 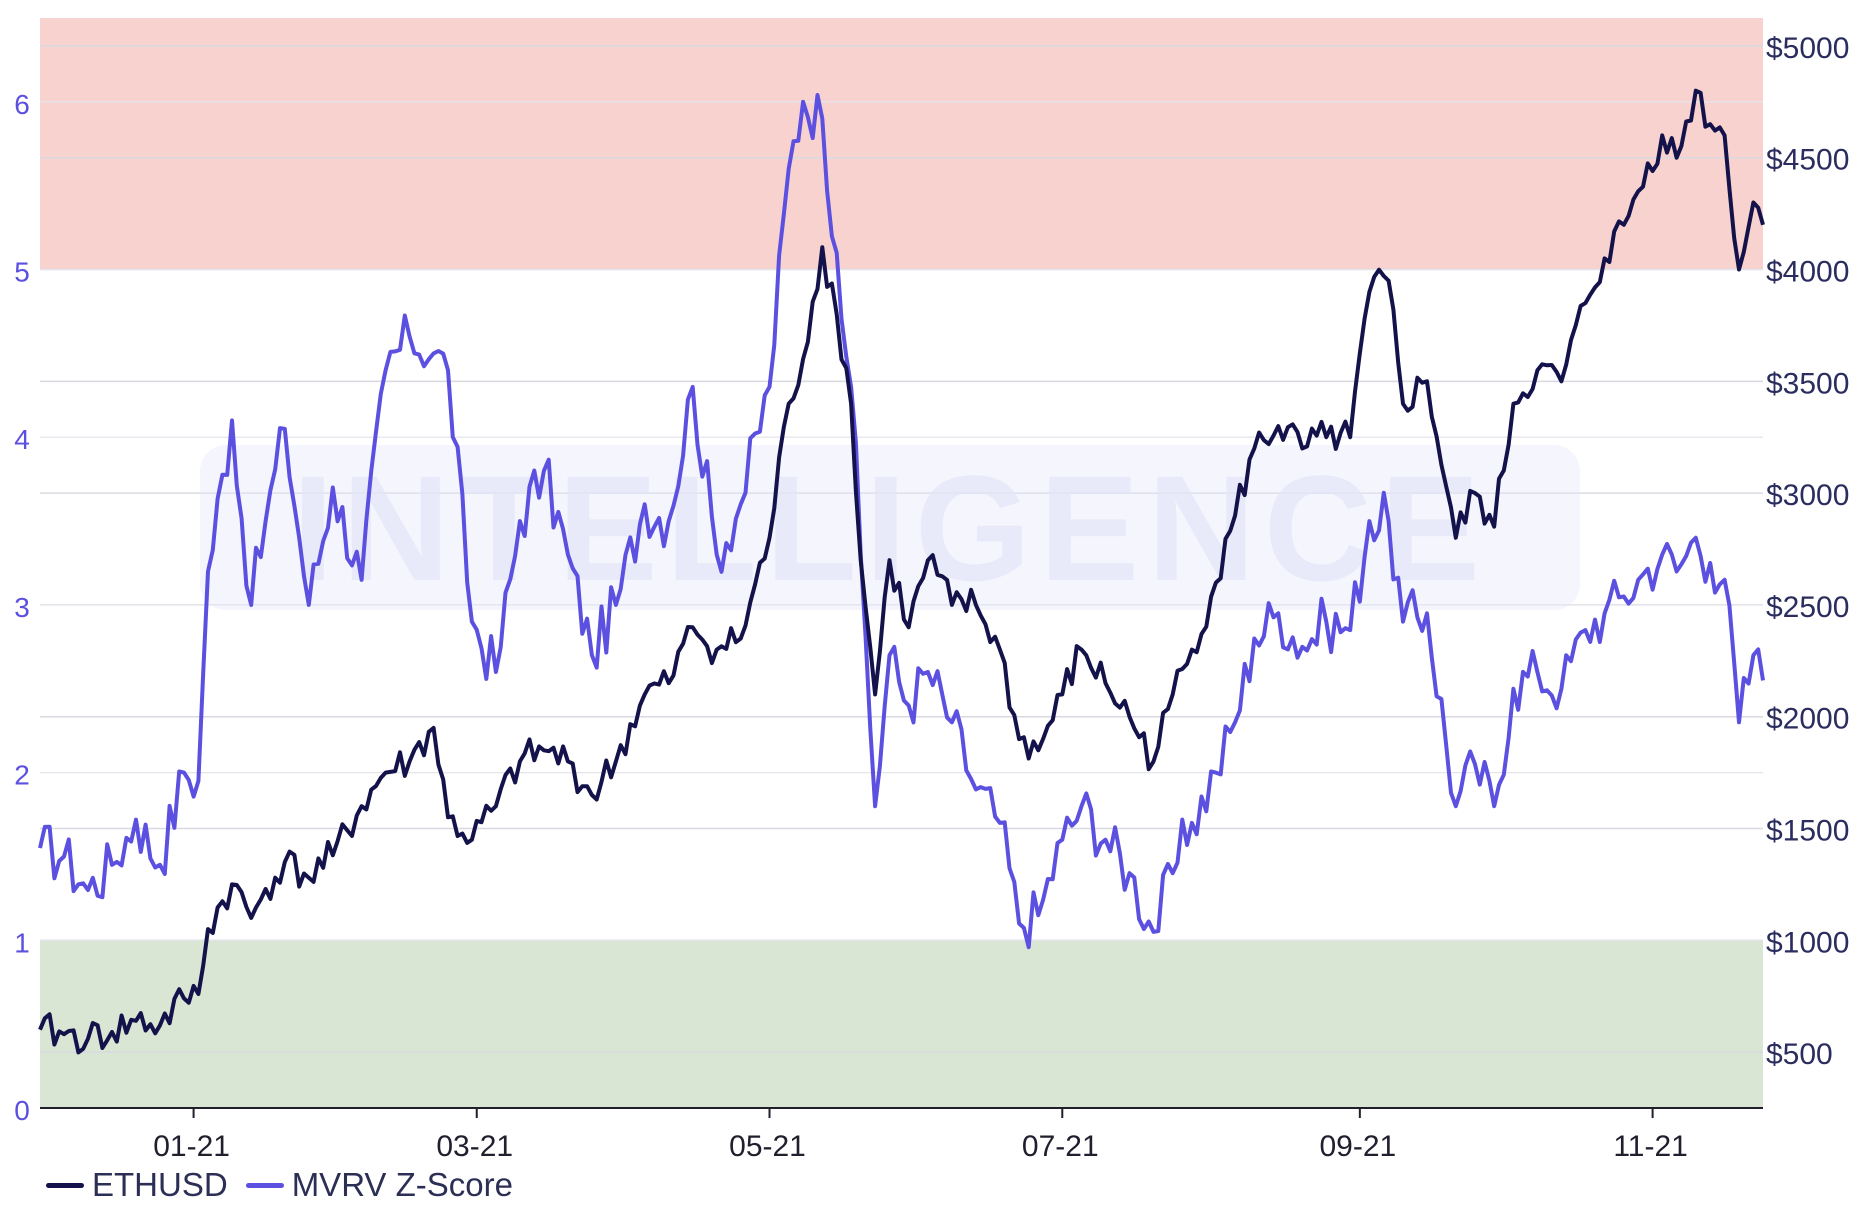 What do you see at coordinates (1807, 942) in the screenshot?
I see `right-tick-label-1000: $1000` at bounding box center [1807, 942].